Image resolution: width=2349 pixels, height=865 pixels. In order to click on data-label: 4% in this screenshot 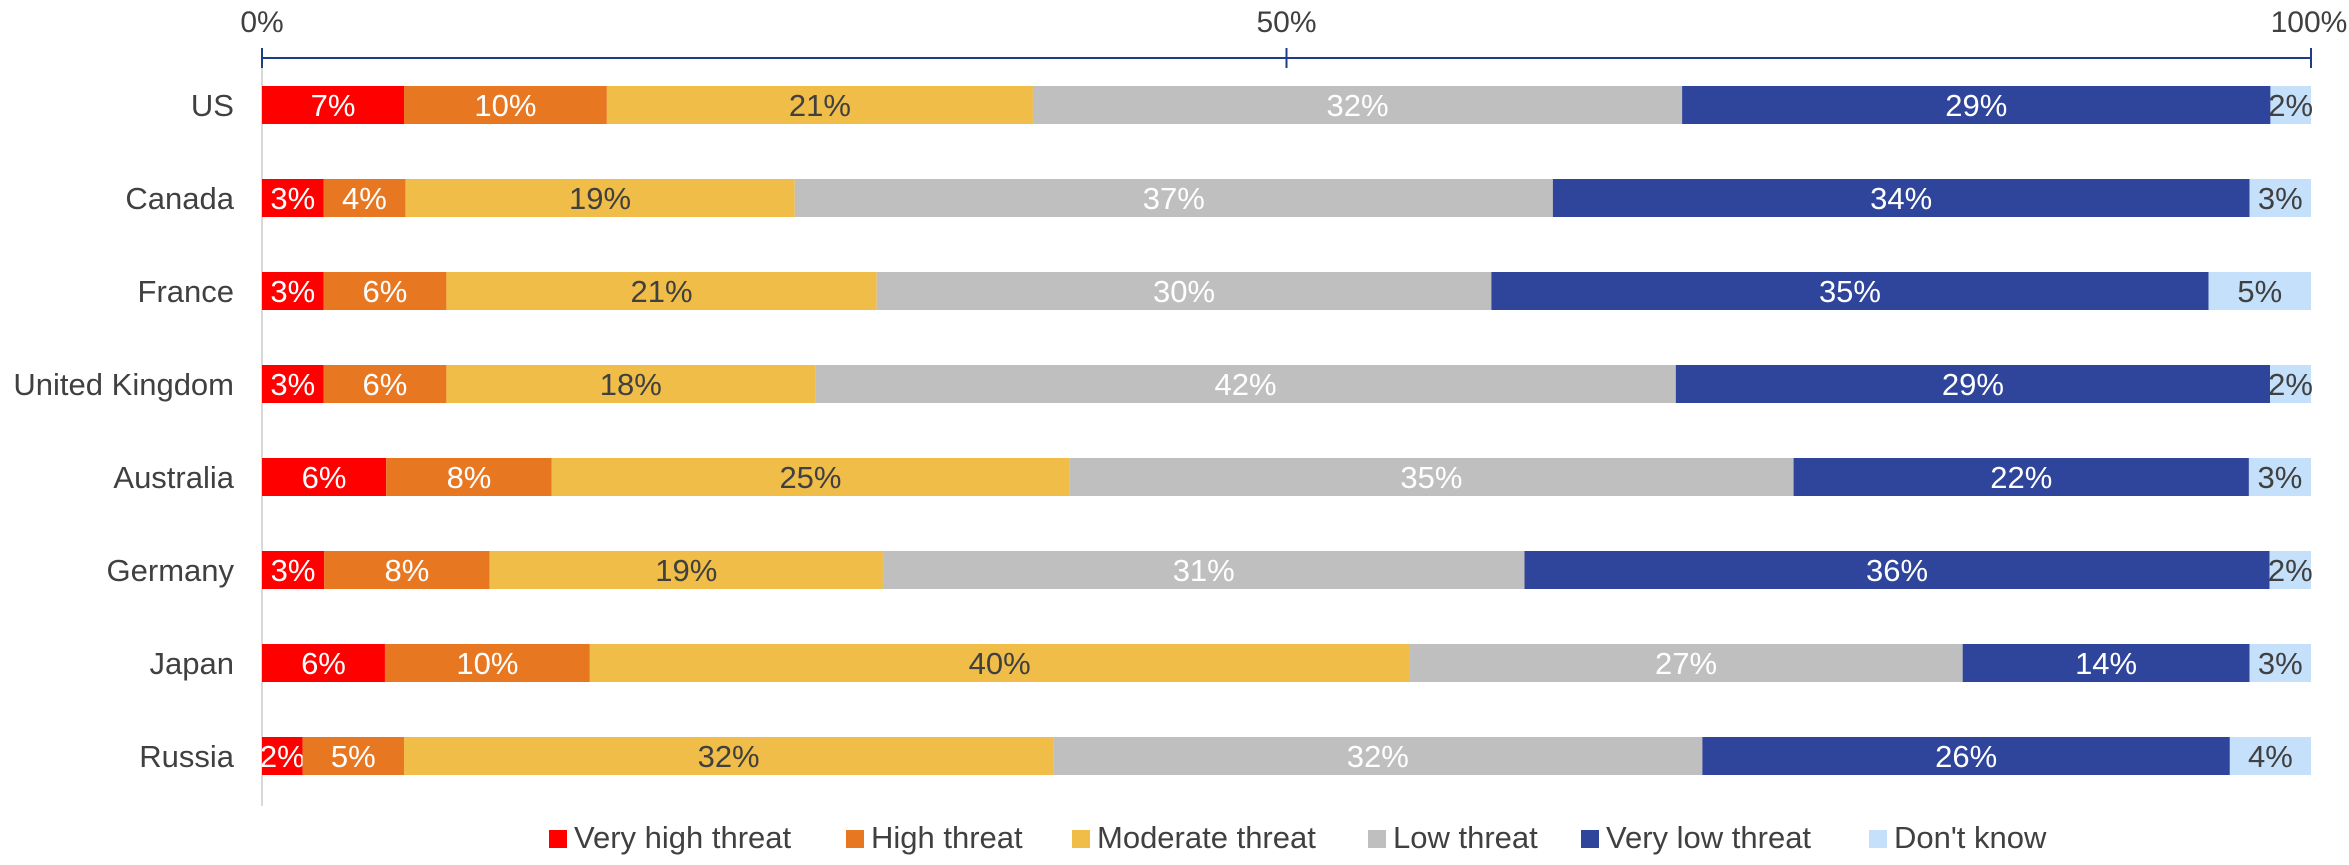, I will do `click(2270, 756)`.